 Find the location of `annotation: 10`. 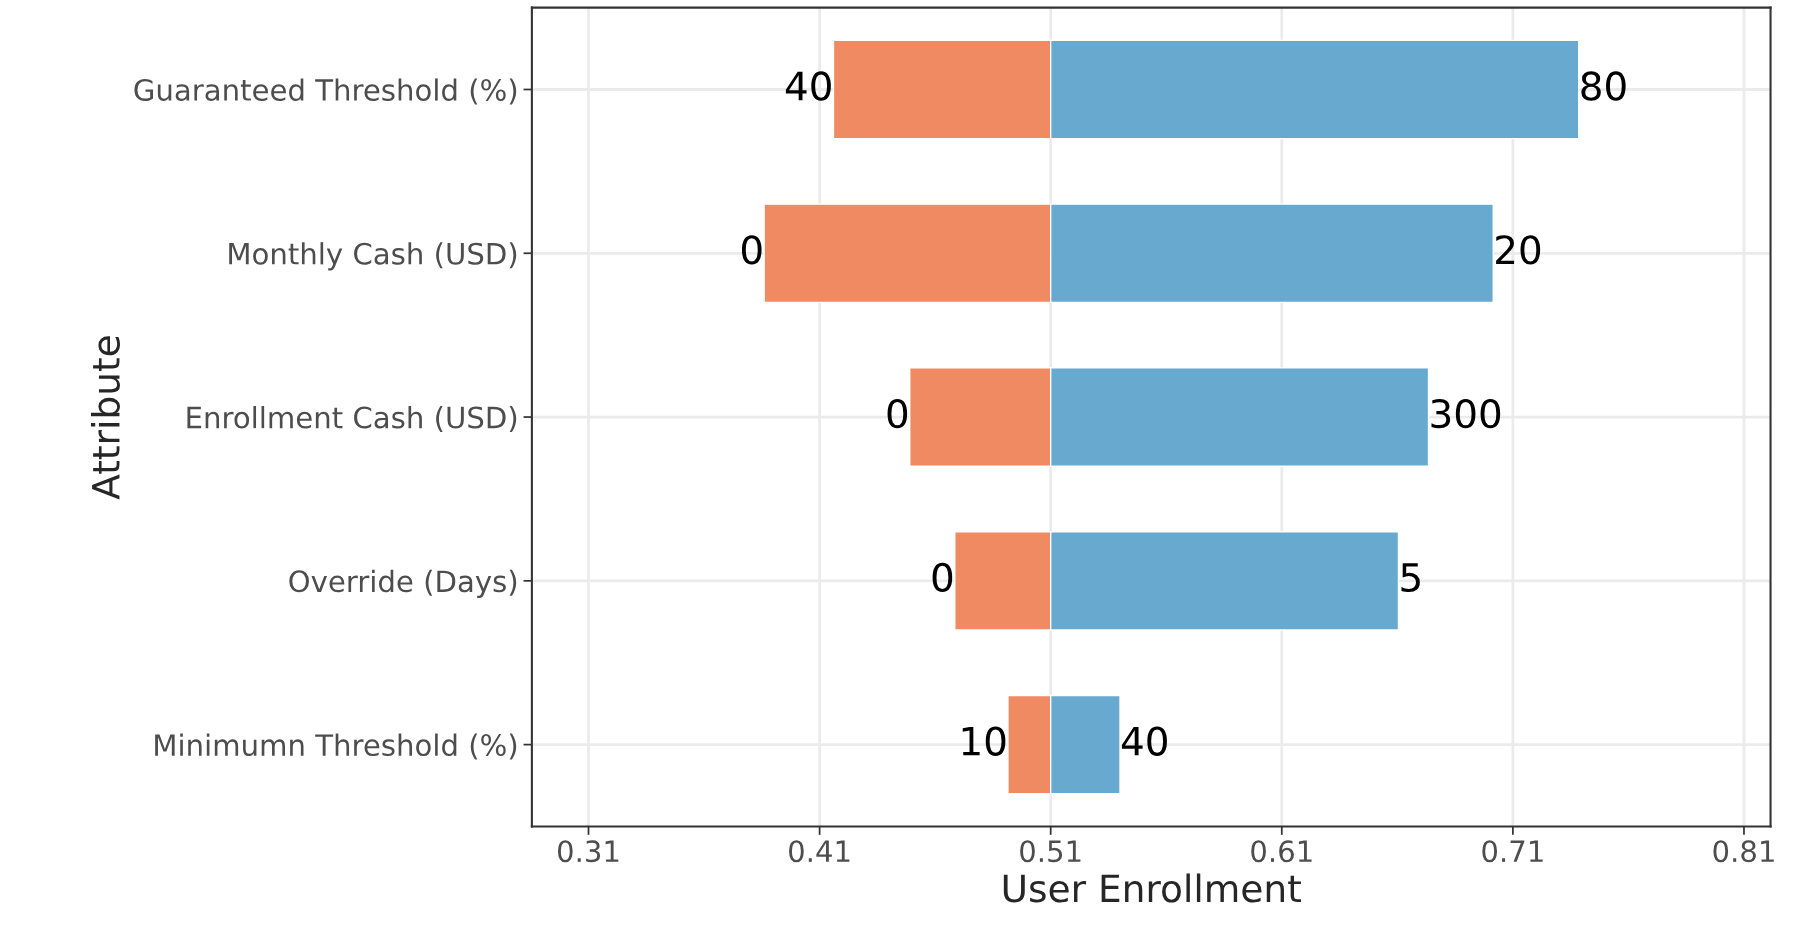

annotation: 10 is located at coordinates (984, 741).